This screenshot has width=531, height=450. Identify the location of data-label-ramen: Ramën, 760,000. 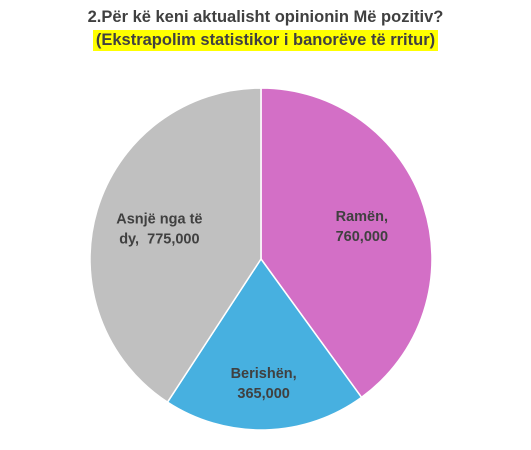
(362, 227).